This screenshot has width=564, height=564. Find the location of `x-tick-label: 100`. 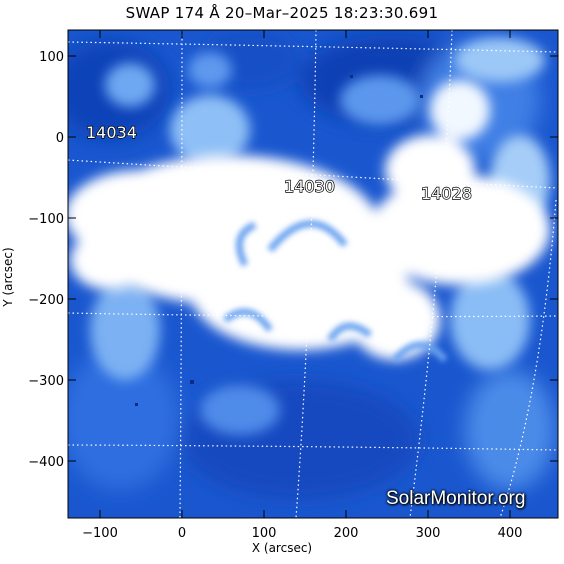

x-tick-label: 100 is located at coordinates (264, 533).